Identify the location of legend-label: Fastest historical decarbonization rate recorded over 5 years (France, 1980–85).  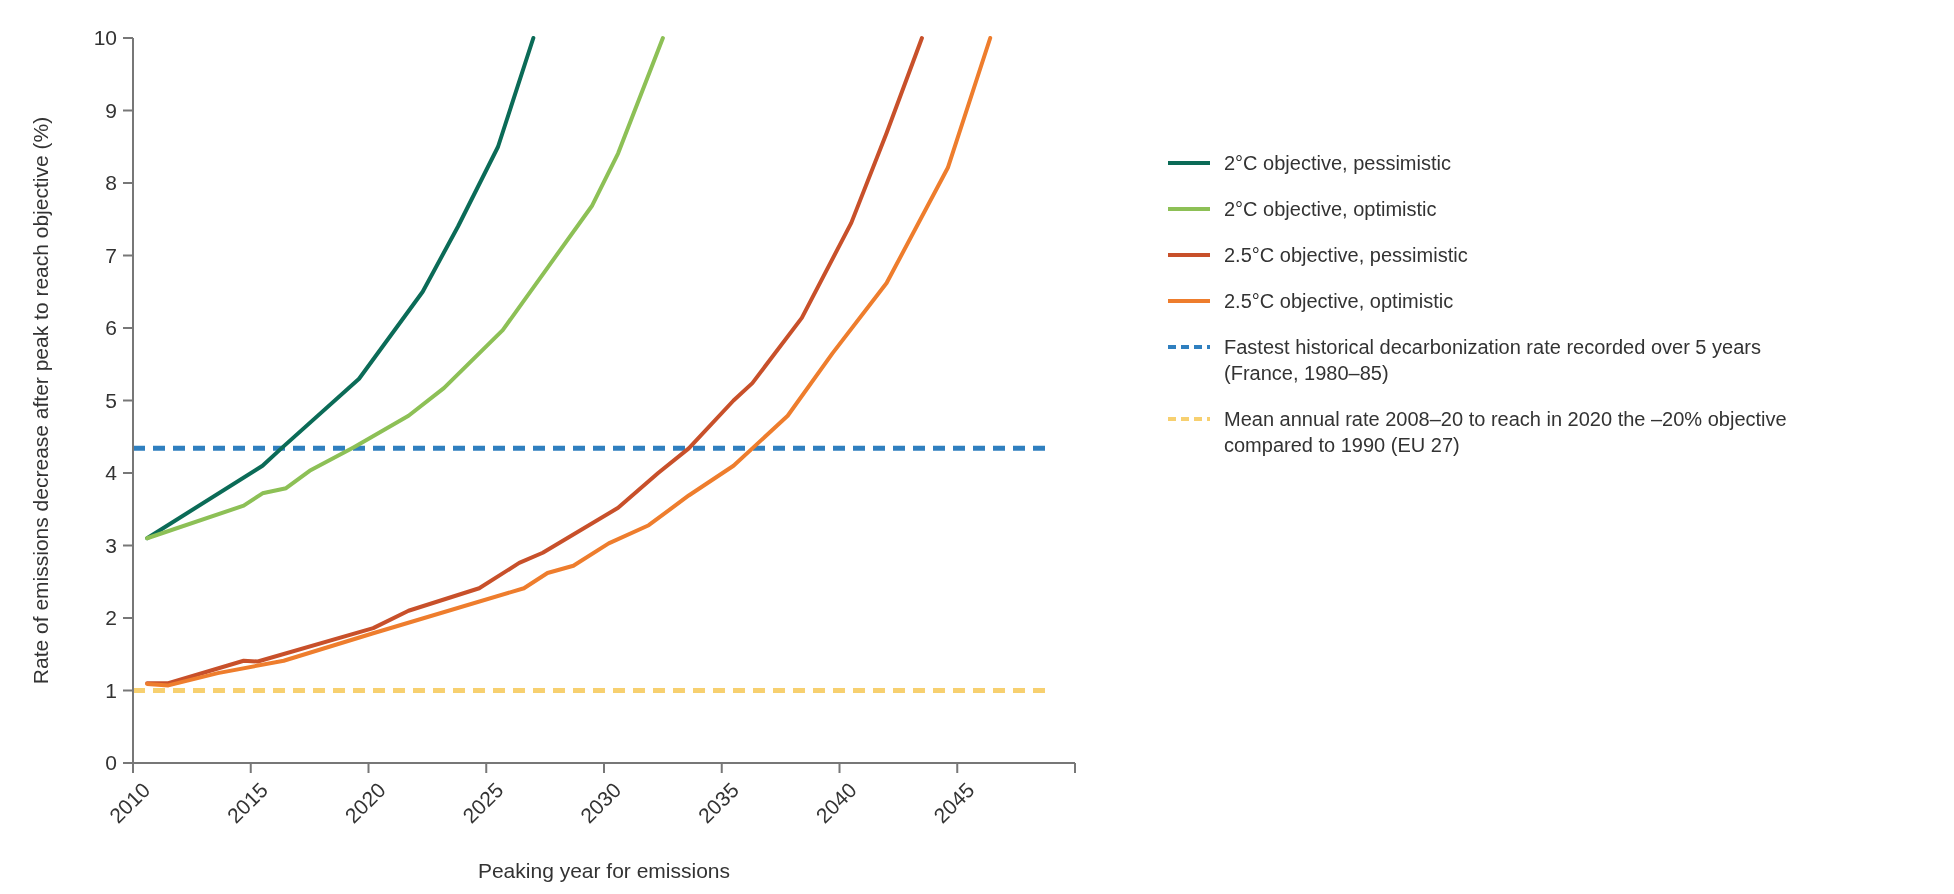
(1492, 360).